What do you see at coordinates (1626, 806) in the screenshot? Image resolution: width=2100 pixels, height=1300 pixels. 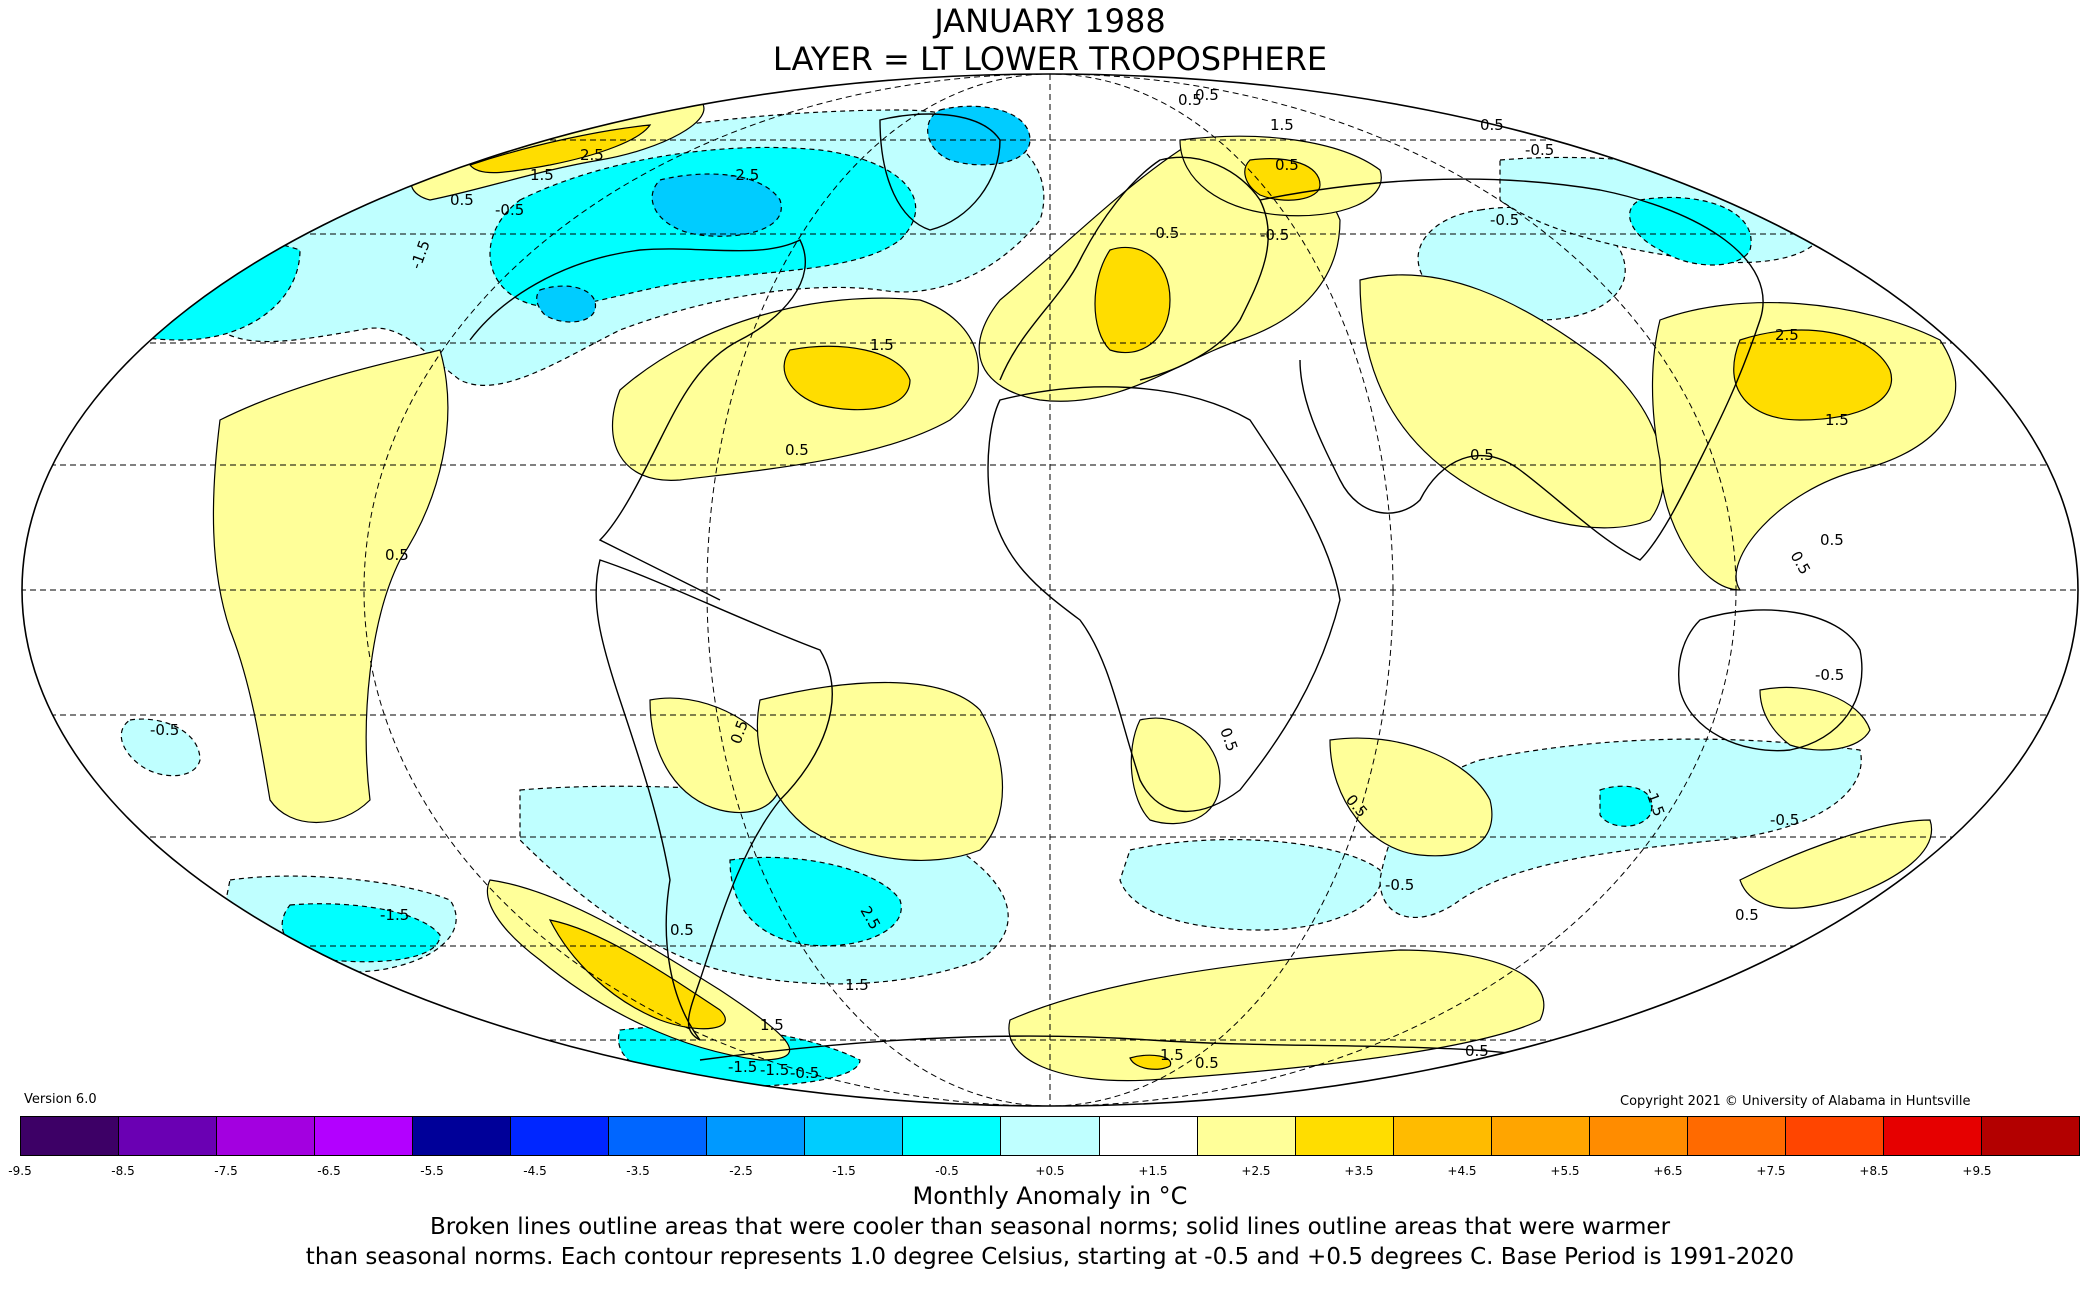 I see `cold-core-indian-ocean` at bounding box center [1626, 806].